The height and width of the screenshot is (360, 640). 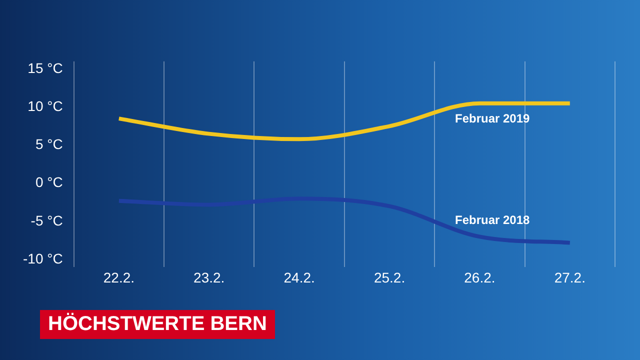 What do you see at coordinates (118, 277) in the screenshot?
I see `x-tick-label: 22.2.` at bounding box center [118, 277].